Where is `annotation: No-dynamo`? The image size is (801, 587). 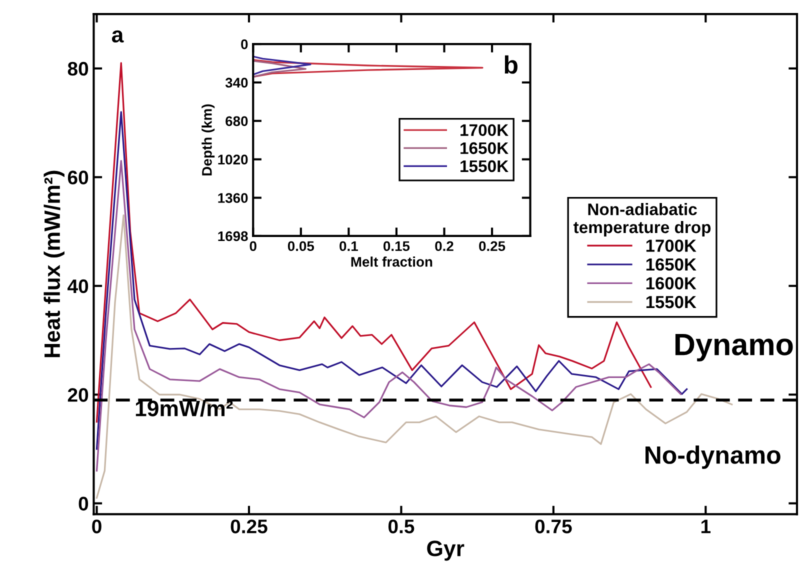 annotation: No-dynamo is located at coordinates (713, 457).